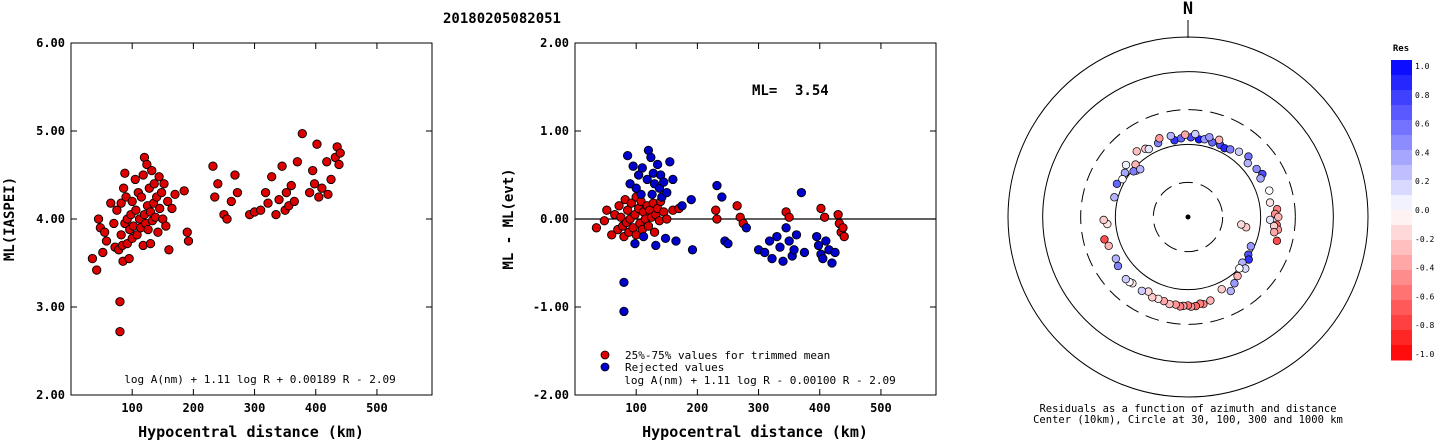 The image size is (1437, 441). I want to click on y-tick-label: -2.00, so click(551, 395).